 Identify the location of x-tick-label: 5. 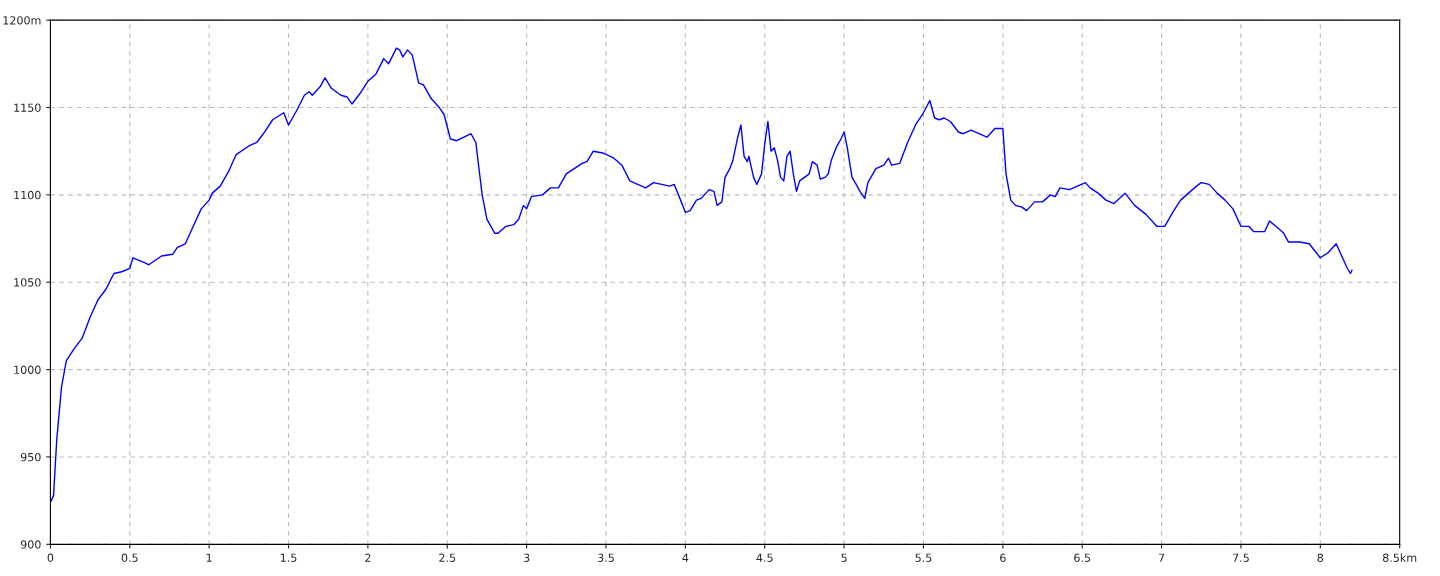
(844, 557).